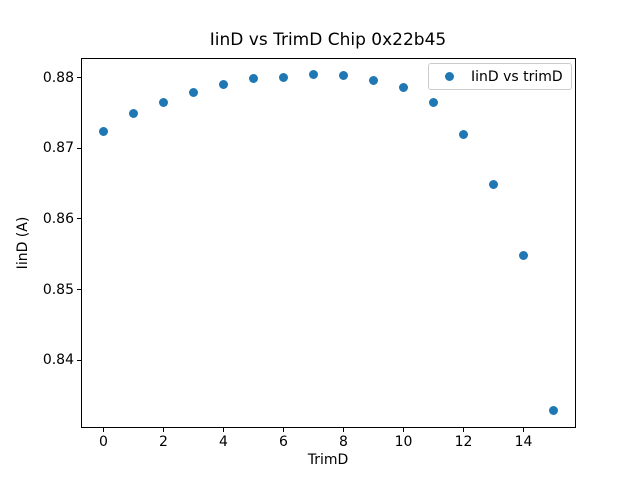 The width and height of the screenshot is (640, 480). What do you see at coordinates (328, 460) in the screenshot?
I see `x-axis-label: TrimD` at bounding box center [328, 460].